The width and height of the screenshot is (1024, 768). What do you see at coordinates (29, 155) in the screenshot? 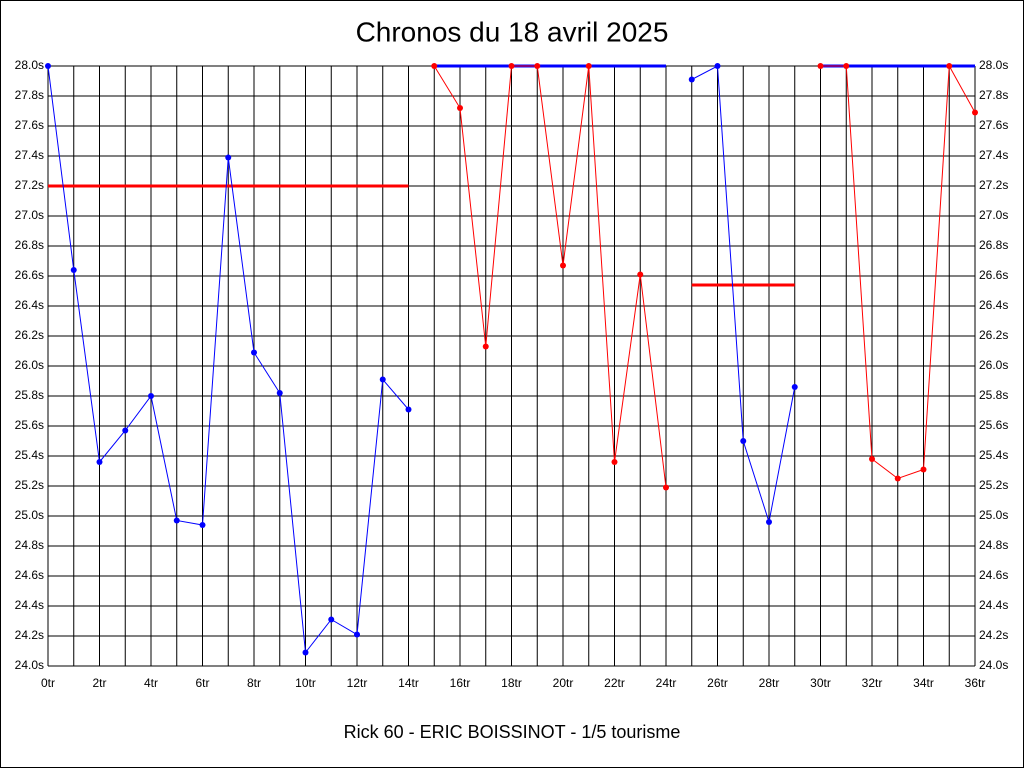
I see `y-tick-label: 27.4s` at bounding box center [29, 155].